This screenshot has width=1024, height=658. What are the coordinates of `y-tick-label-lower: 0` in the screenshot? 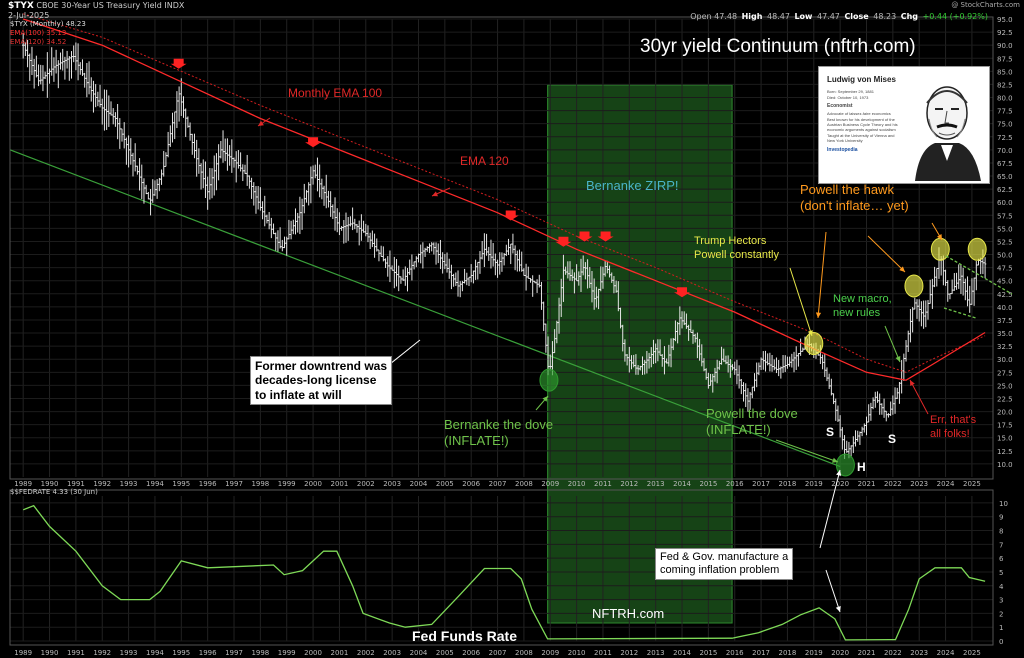 It's located at (1001, 642).